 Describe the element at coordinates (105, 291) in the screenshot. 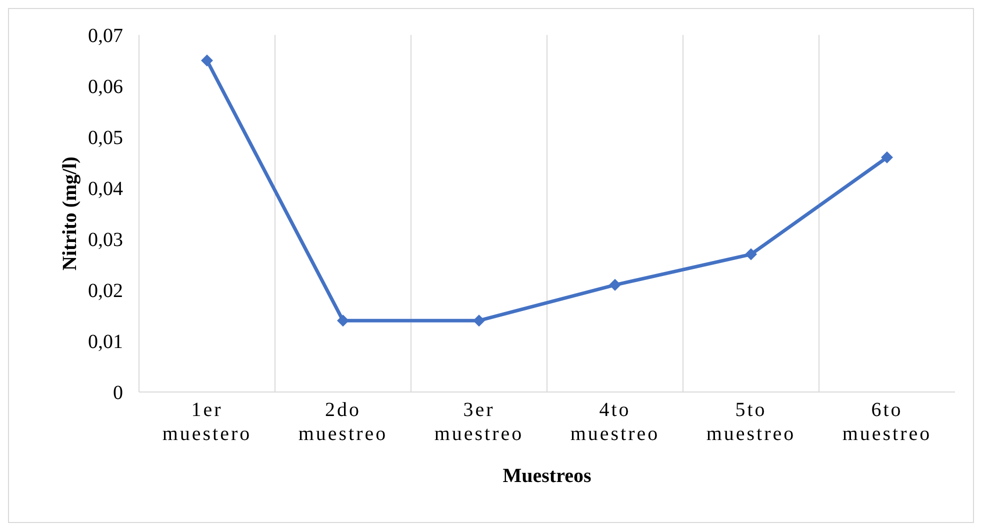

I see `y-tick-label: 0,02` at that location.